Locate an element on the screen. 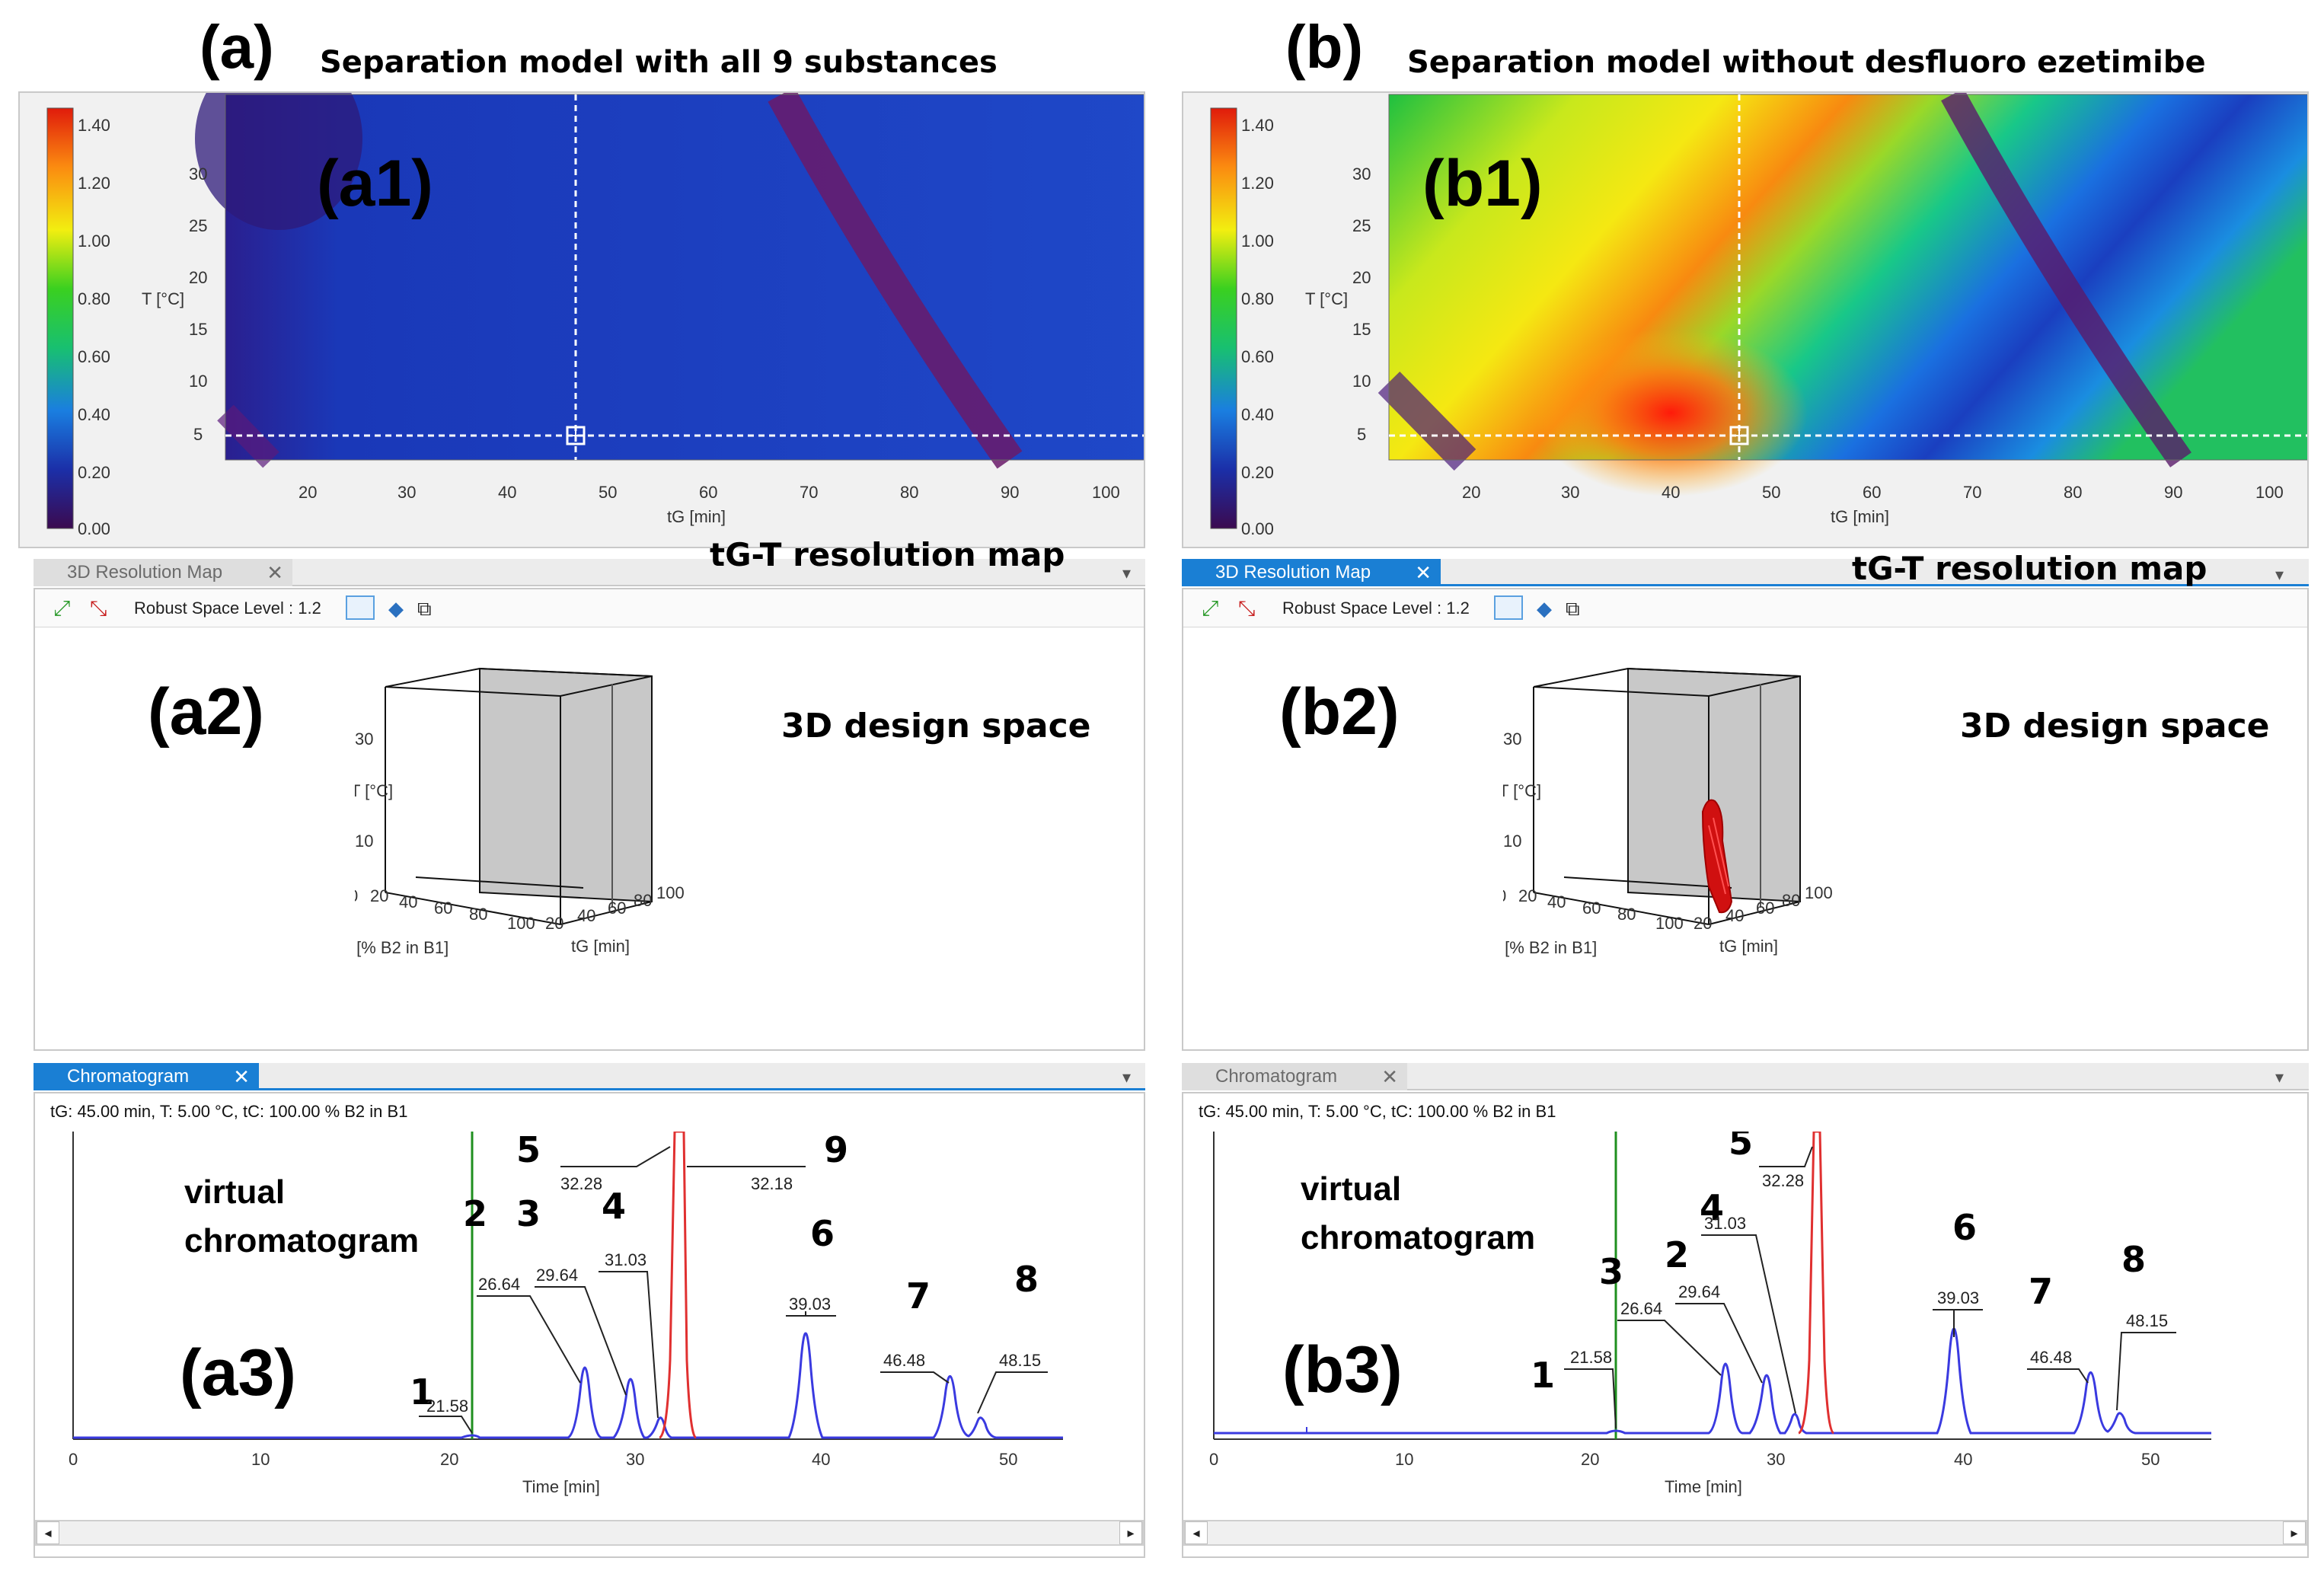  peak-number: 8 is located at coordinates (2133, 1259).